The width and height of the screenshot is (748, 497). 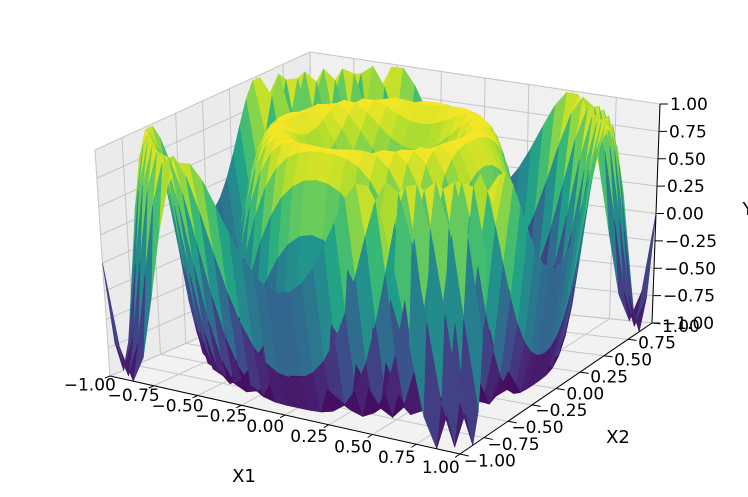 I want to click on x1-tick-label: 0.00, so click(x=265, y=427).